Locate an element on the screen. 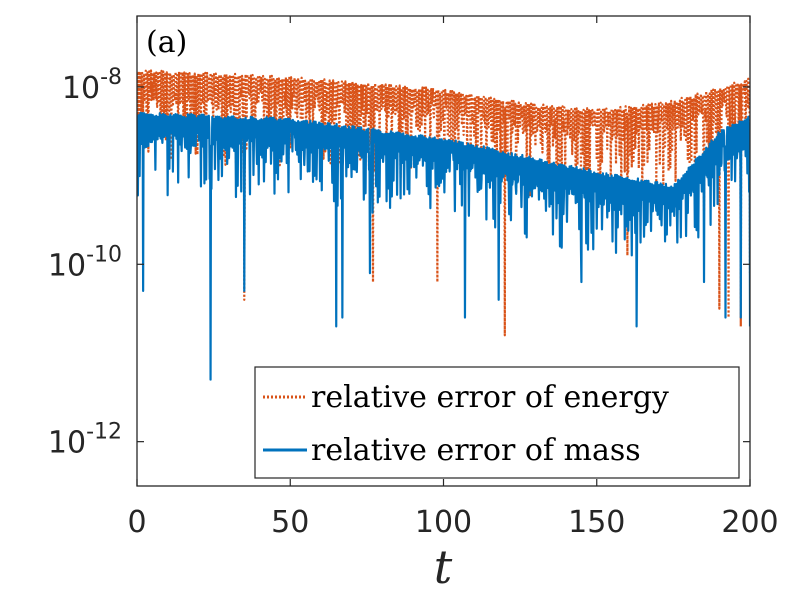  x-tick-label: 150 is located at coordinates (596, 522).